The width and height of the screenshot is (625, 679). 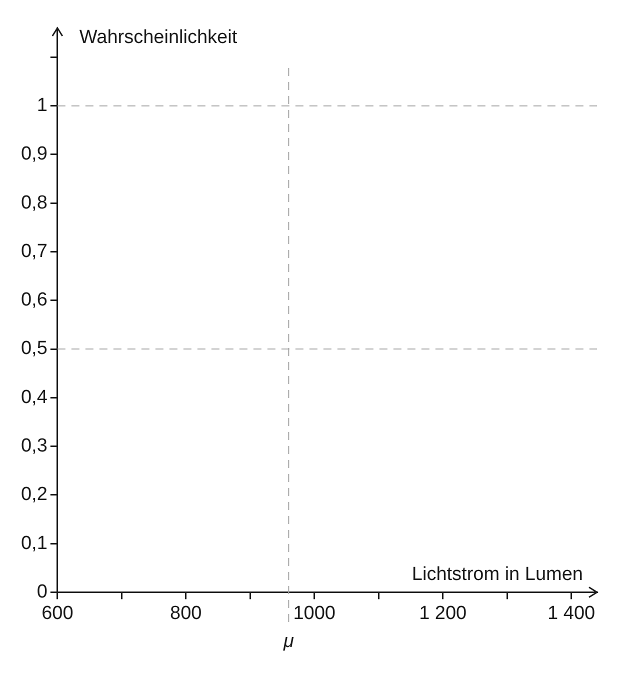 I want to click on y-tick-label: 0,4, so click(x=34, y=397).